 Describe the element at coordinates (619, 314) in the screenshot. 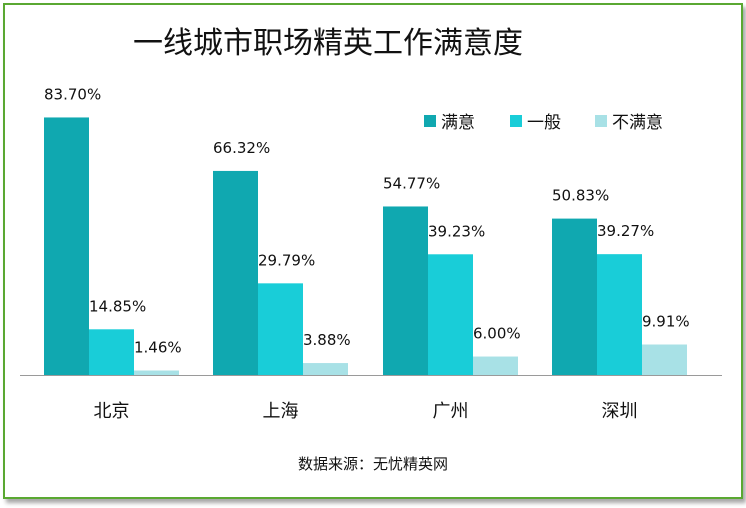

I see `bar-neutral-shenzhen` at that location.